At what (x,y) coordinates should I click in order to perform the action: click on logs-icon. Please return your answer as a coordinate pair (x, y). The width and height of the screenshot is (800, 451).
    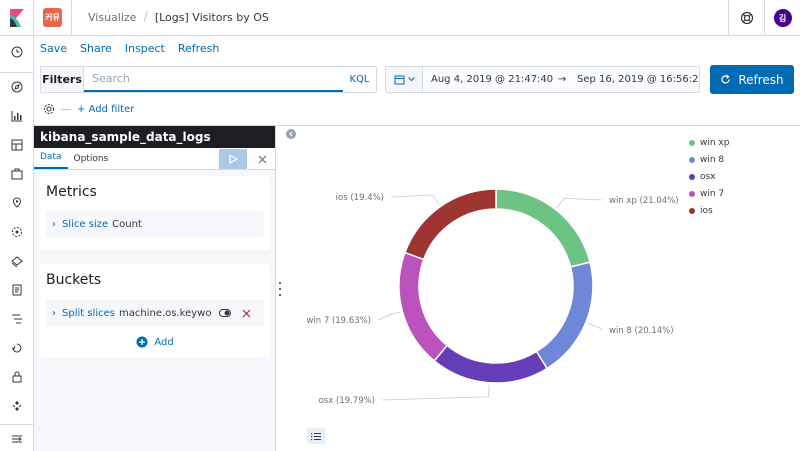
    Looking at the image, I should click on (17, 290).